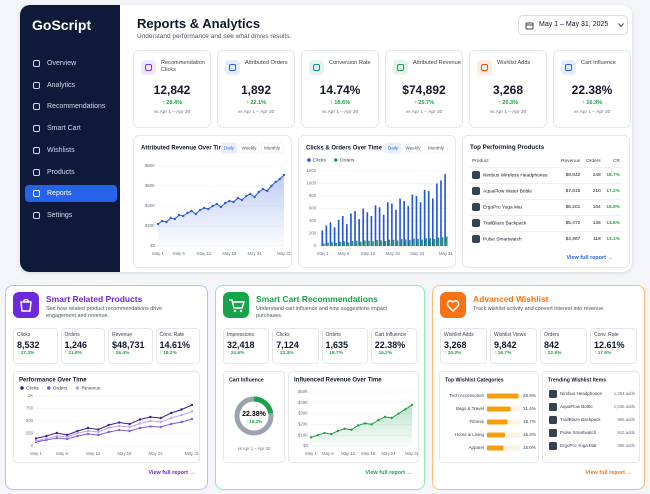 This screenshot has height=494, width=650. I want to click on column-header: CR, so click(616, 161).